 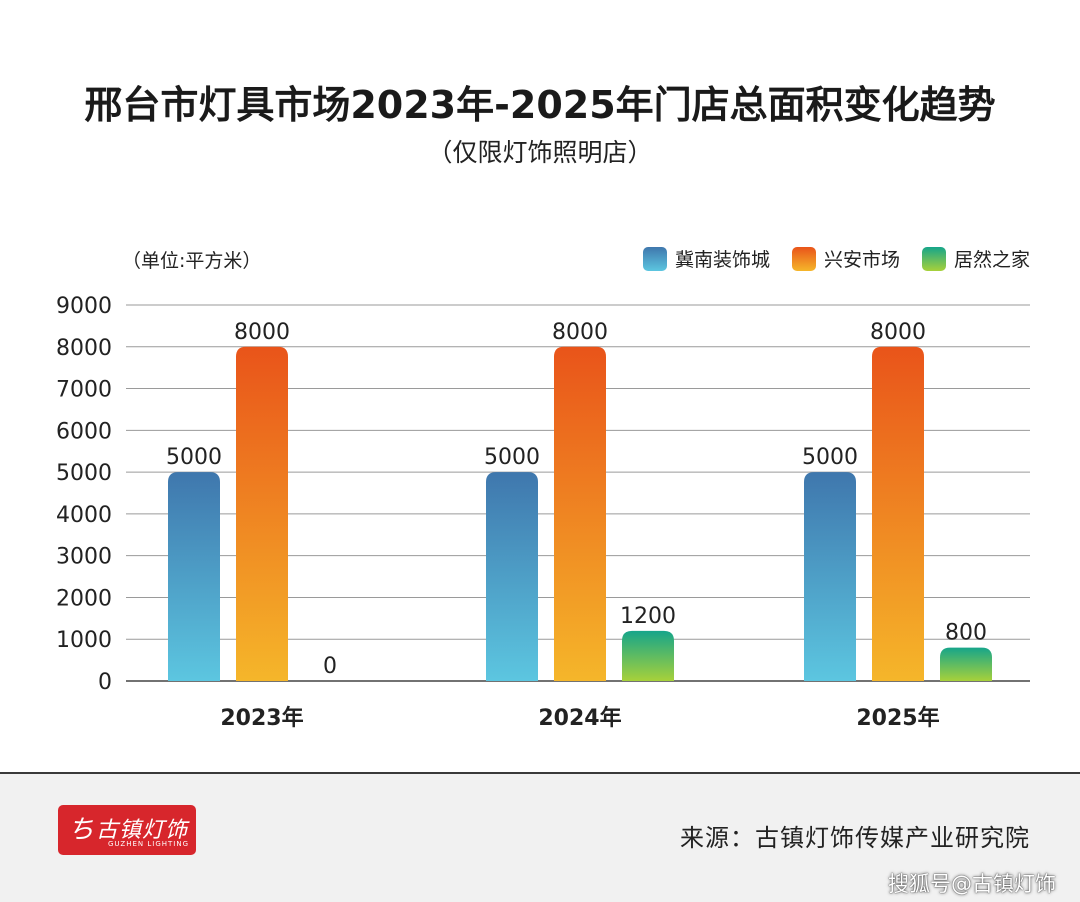 What do you see at coordinates (654, 258) in the screenshot?
I see `legend-swatch-jinan` at bounding box center [654, 258].